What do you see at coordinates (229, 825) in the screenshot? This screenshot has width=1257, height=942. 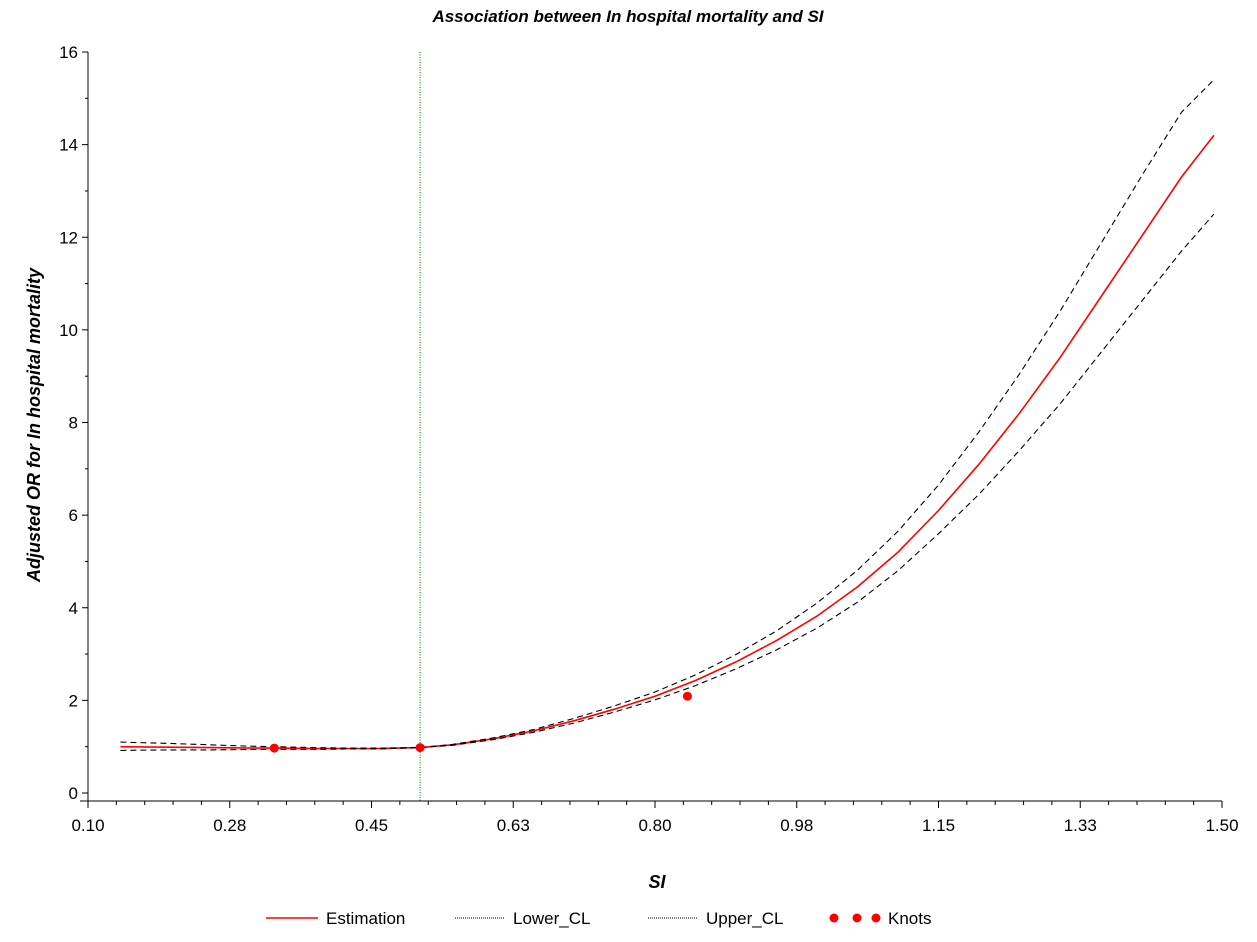 I see `x-tick-label: 0.28` at bounding box center [229, 825].